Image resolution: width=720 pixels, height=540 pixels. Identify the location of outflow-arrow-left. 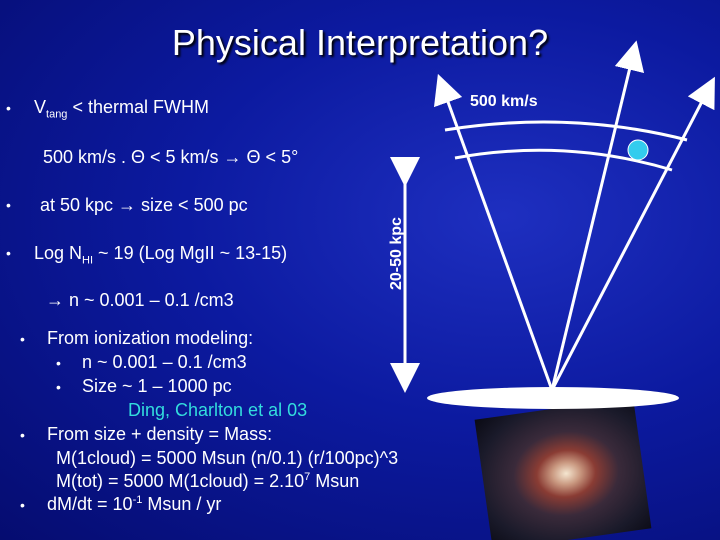
(493, 232).